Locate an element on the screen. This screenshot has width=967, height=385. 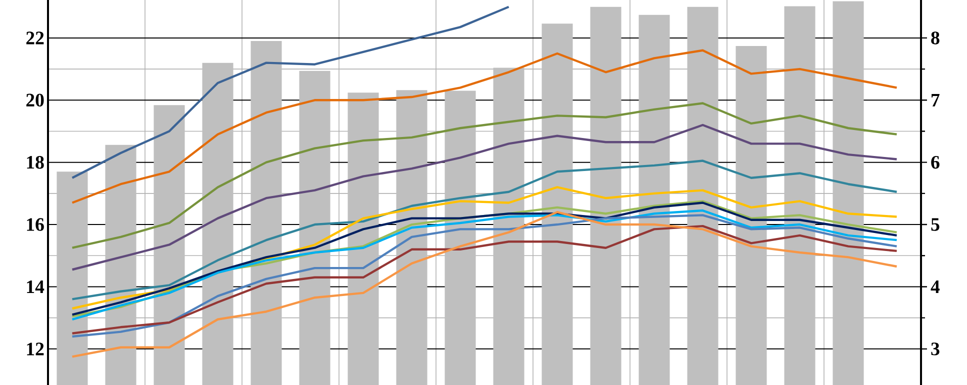
y2-tick-label: 8 is located at coordinates (935, 38).